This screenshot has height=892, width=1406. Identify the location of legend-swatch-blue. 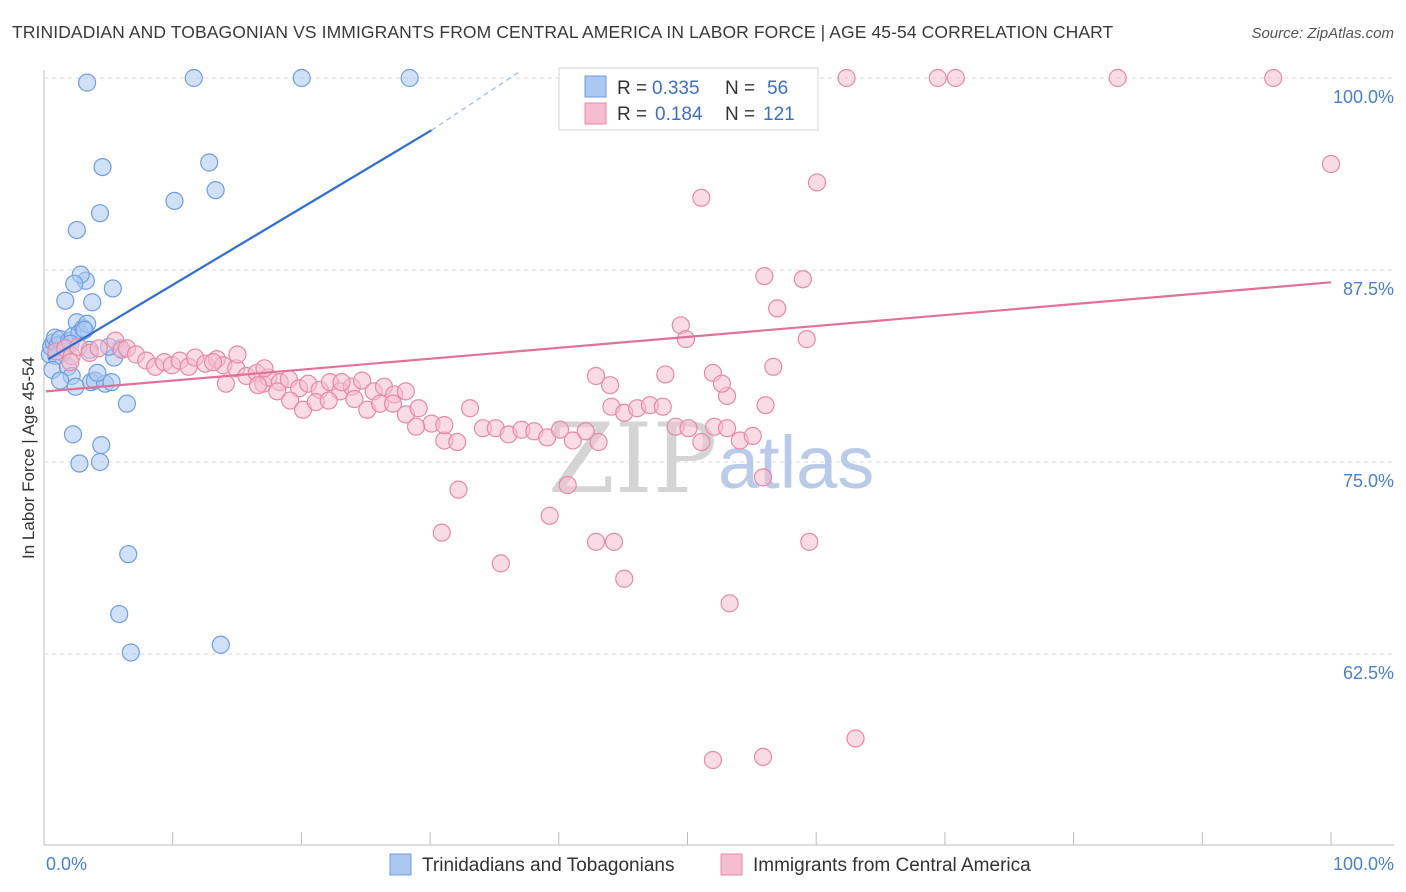
(595, 86).